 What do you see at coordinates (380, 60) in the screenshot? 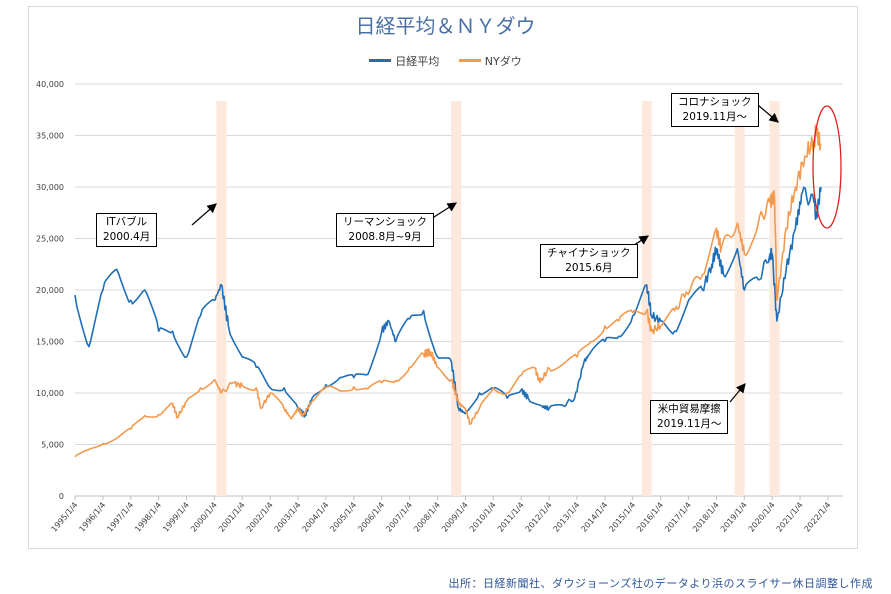
I see `legend-swatch-nikkei` at bounding box center [380, 60].